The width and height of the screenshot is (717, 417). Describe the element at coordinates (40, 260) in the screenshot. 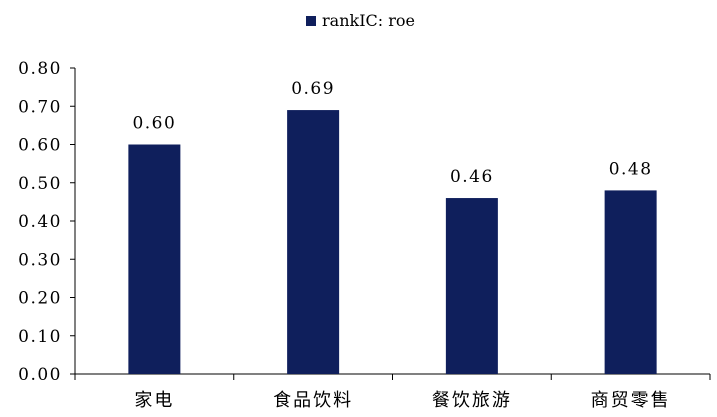

I see `y-tick-label: 0.30` at that location.